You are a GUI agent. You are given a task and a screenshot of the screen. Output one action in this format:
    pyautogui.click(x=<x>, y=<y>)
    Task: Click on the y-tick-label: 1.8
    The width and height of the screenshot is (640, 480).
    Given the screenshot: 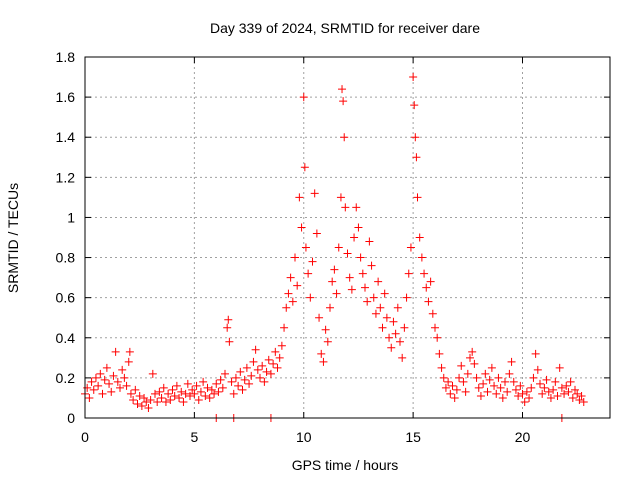 What is the action you would take?
    pyautogui.click(x=66, y=57)
    